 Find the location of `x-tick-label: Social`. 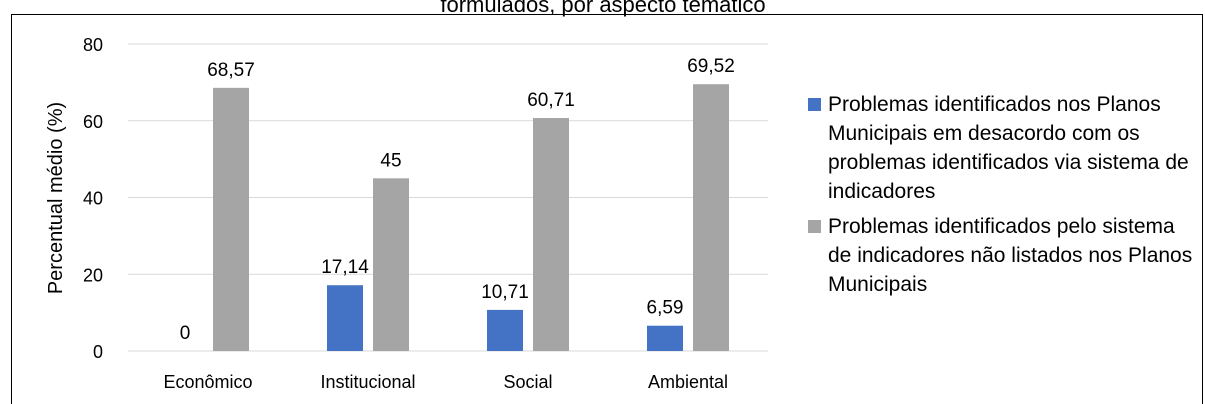

x-tick-label: Social is located at coordinates (527, 382).